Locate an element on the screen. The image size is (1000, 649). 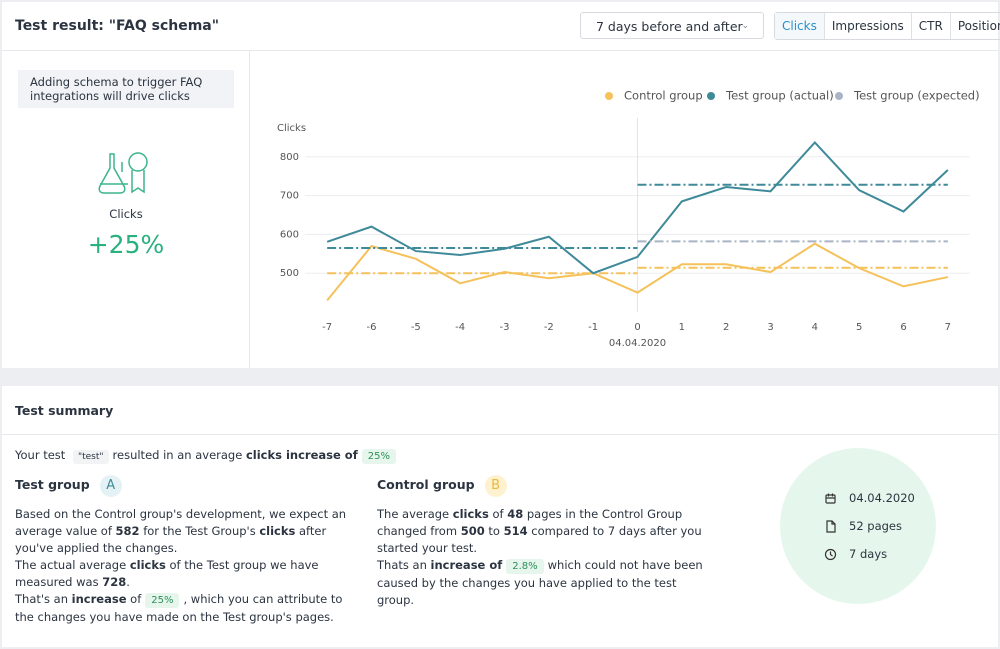
metric-label: Clicks is located at coordinates (126, 214).